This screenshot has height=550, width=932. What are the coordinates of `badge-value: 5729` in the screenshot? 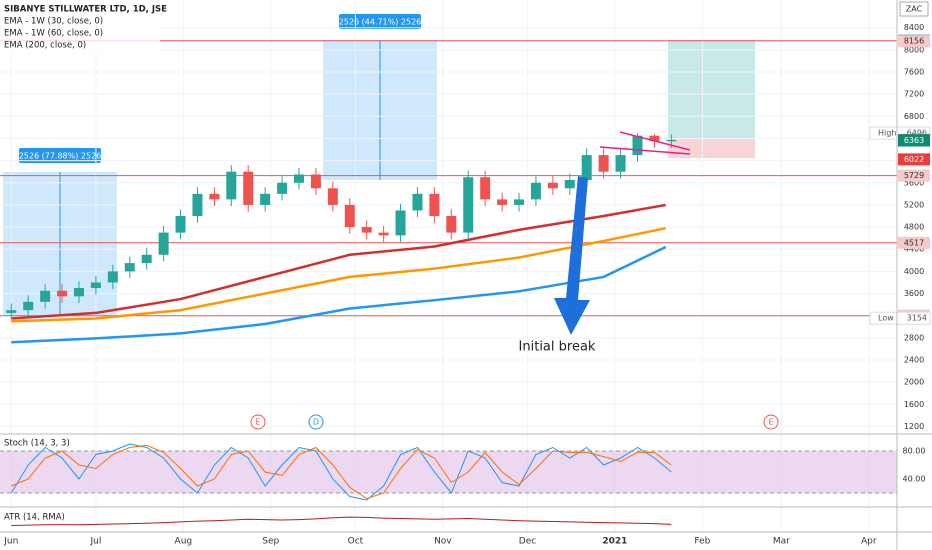 It's located at (914, 175).